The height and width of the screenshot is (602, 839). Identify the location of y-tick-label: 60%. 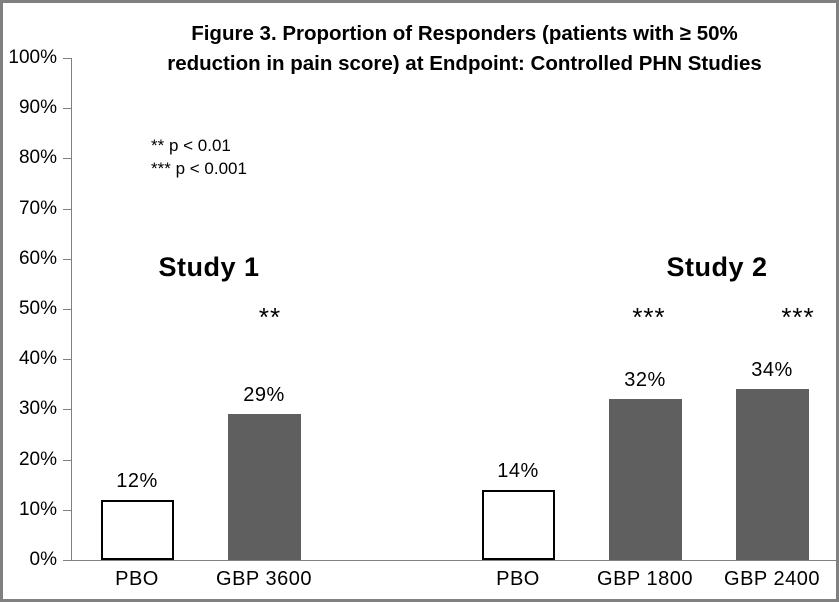
(37, 258).